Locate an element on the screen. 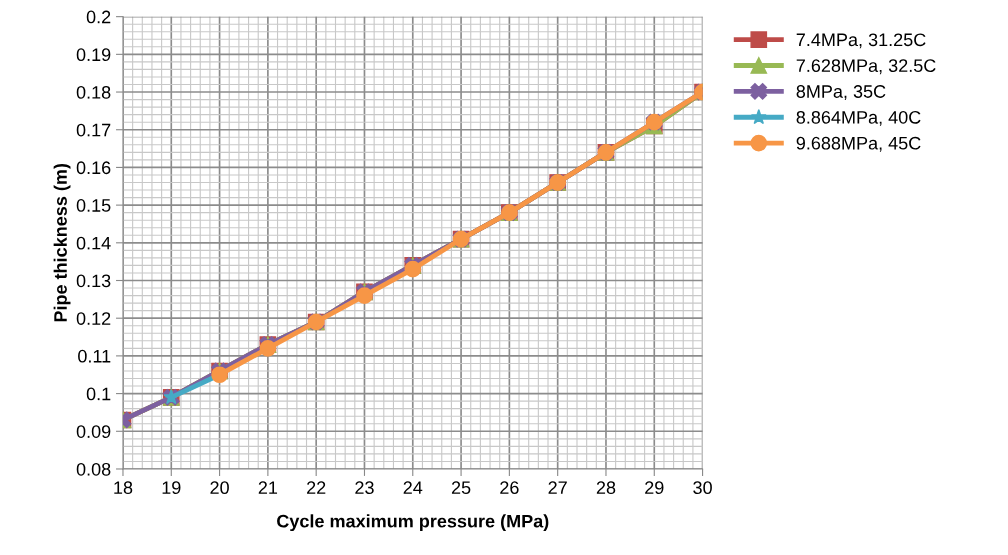  x-tick-label: 21 is located at coordinates (268, 487).